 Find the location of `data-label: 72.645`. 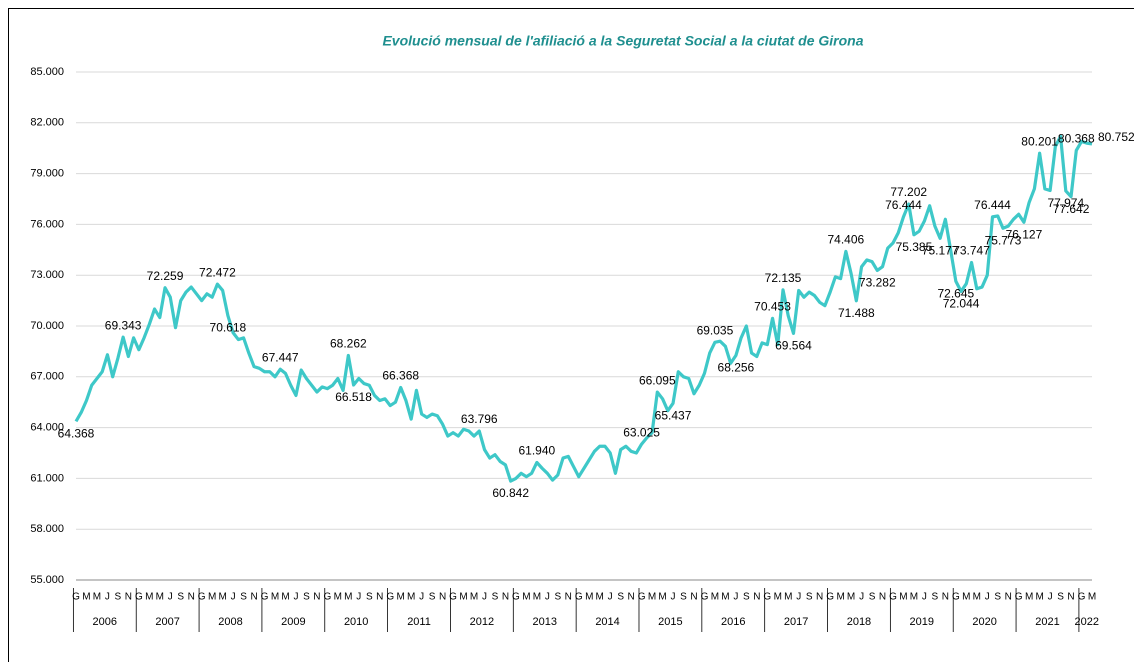

data-label: 72.645 is located at coordinates (955, 293).